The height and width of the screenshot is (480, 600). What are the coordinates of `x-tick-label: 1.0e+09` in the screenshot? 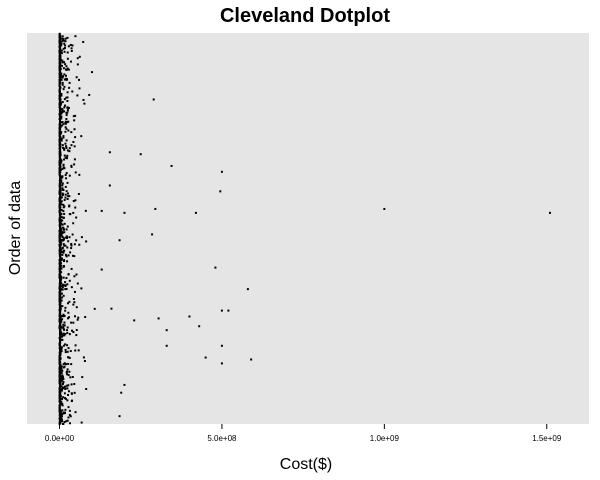 It's located at (385, 438).